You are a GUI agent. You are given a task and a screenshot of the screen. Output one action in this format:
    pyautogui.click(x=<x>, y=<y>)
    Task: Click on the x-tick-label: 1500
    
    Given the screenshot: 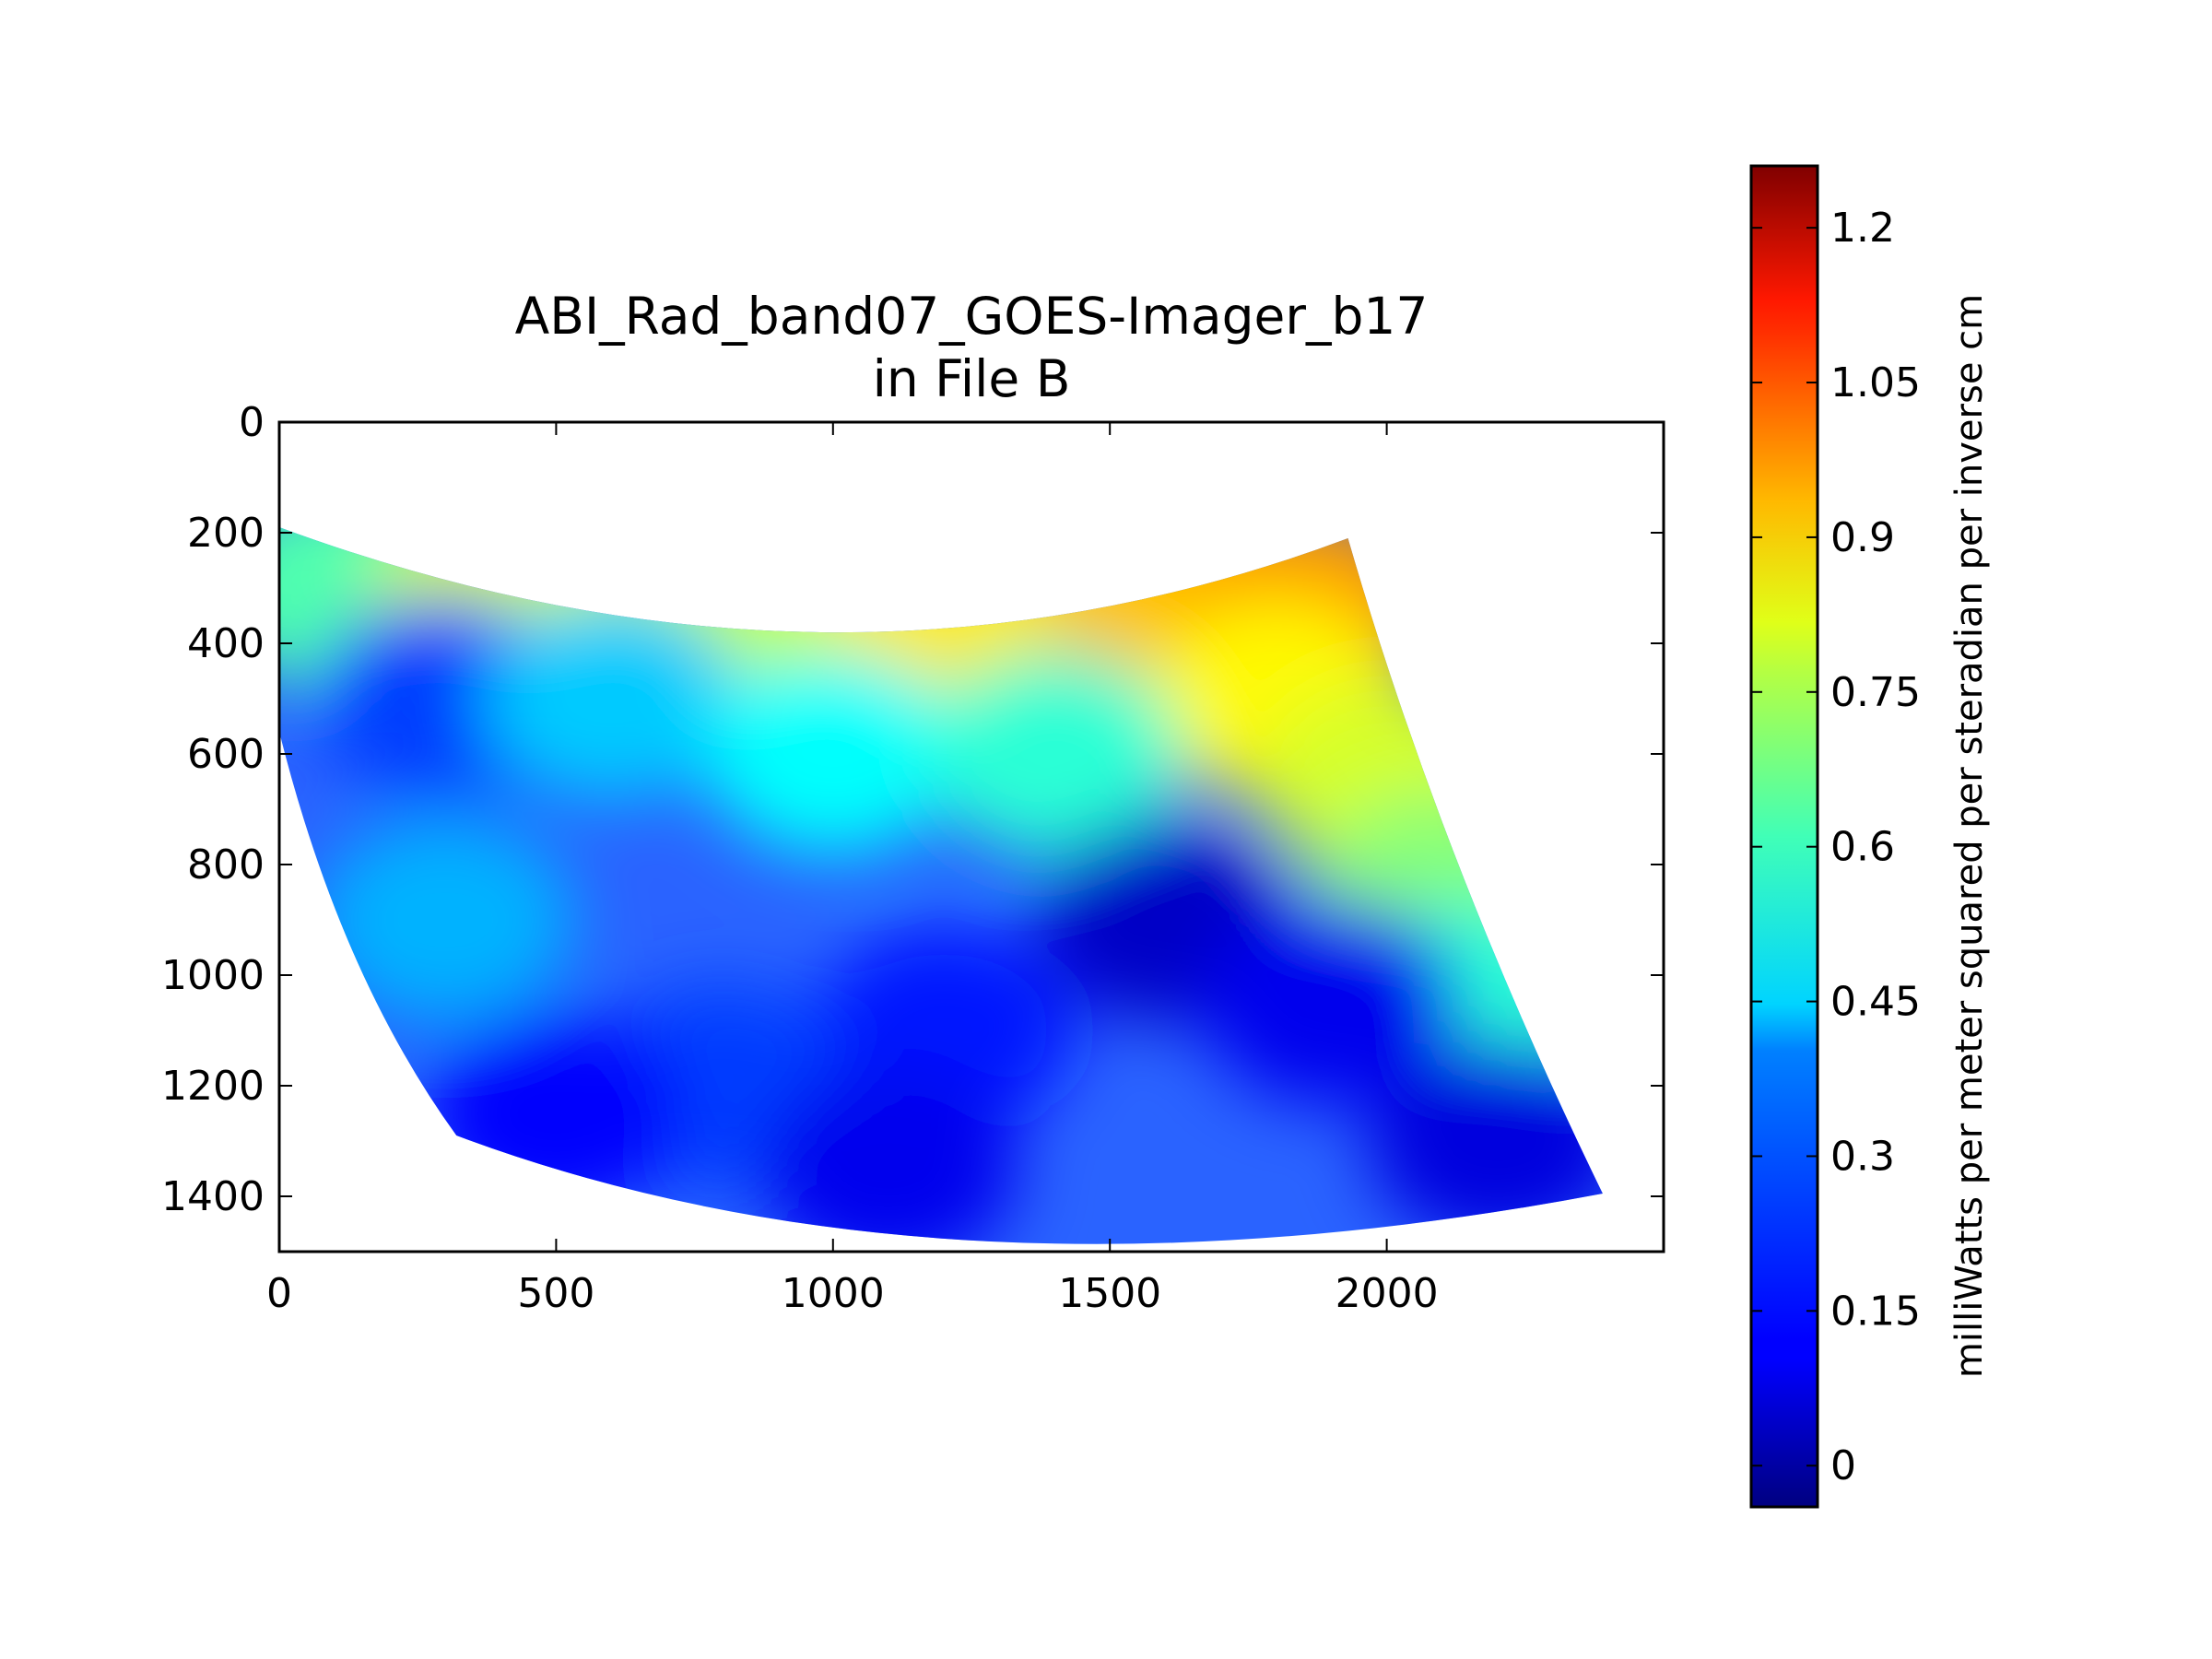 What is the action you would take?
    pyautogui.click(x=1109, y=1293)
    